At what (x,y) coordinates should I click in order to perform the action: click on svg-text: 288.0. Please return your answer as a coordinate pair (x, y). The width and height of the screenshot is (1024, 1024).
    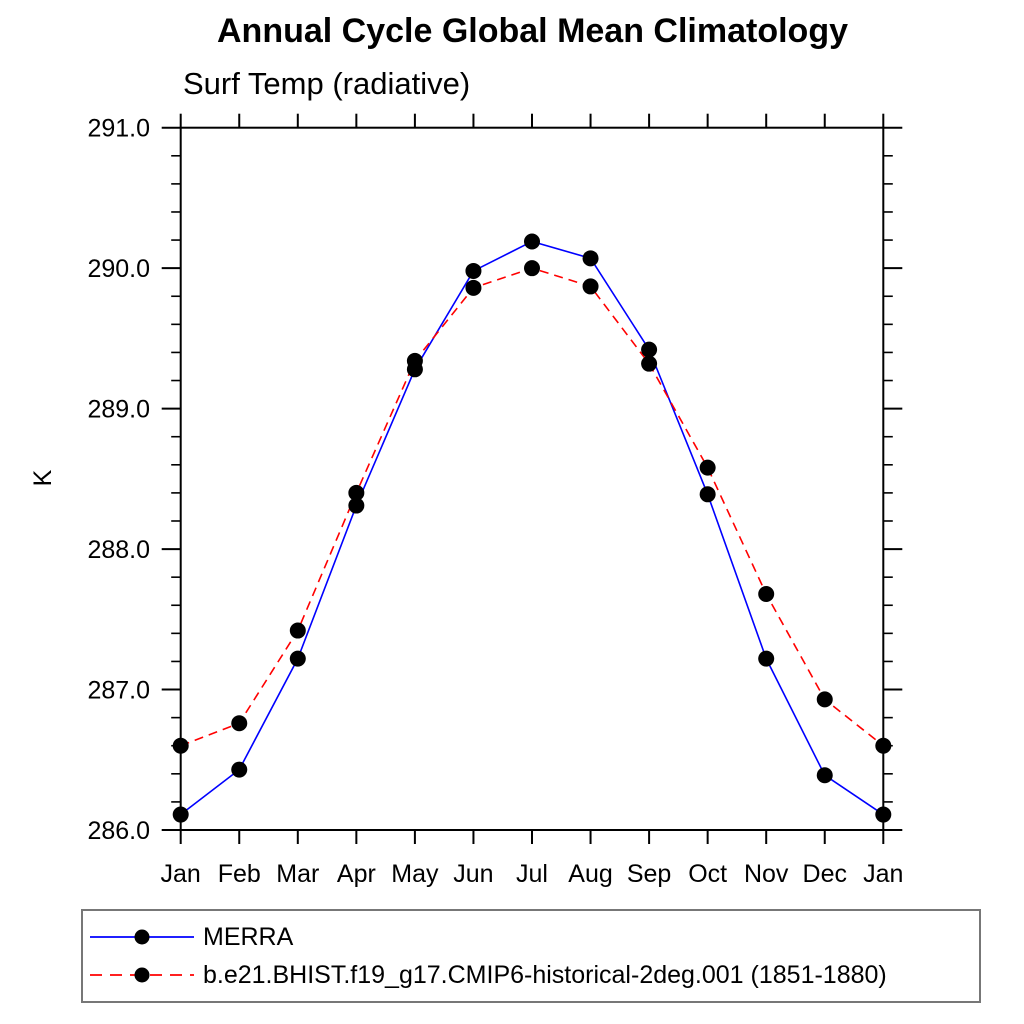
    Looking at the image, I should click on (118, 550).